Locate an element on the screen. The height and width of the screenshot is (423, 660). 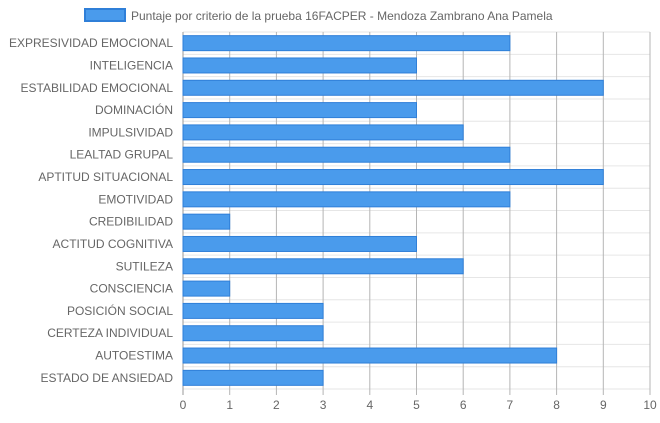
category-label: AUTOESTIMA is located at coordinates (134, 356).